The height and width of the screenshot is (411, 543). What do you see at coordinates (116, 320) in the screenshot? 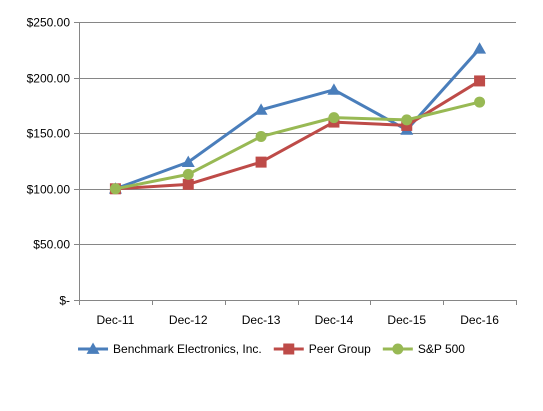
I see `x-tick-label: Dec-11` at bounding box center [116, 320].